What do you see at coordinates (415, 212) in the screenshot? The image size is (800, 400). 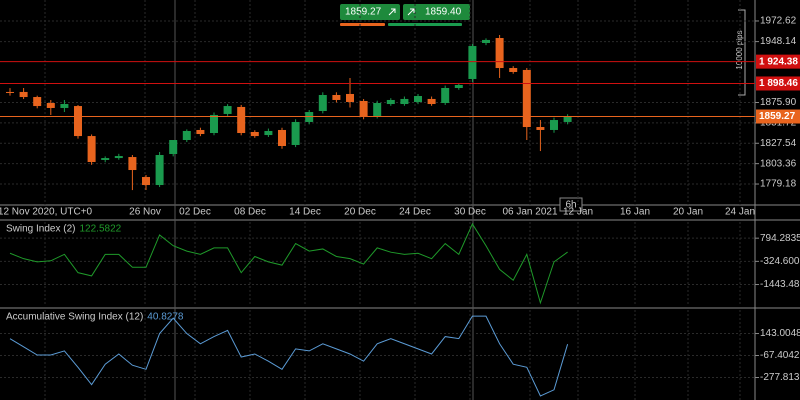 I see `x-tick-label: 24 Dec` at bounding box center [415, 212].